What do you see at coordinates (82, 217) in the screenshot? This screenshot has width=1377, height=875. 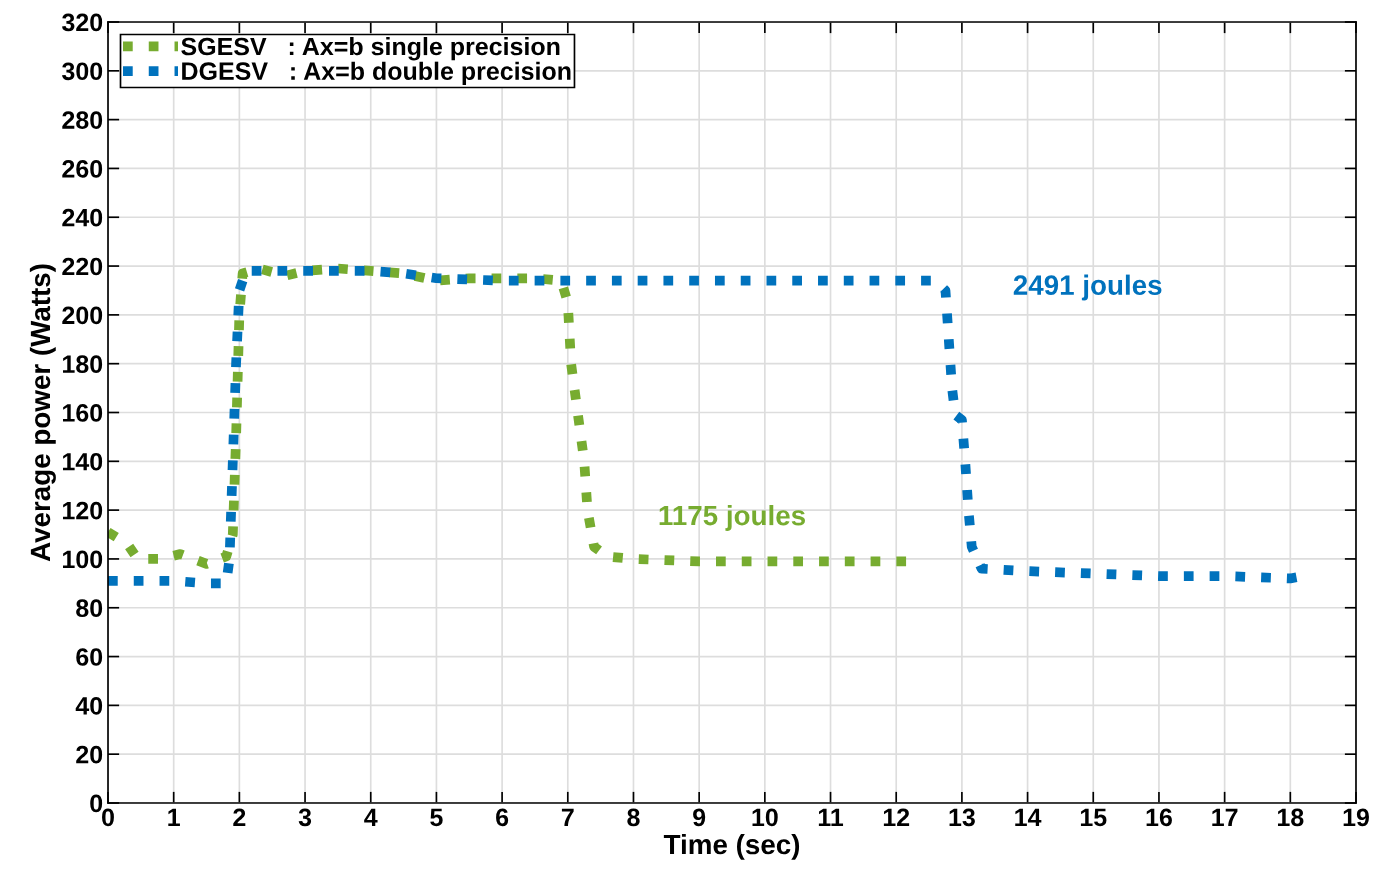 I see `y-tick-label: 240` at bounding box center [82, 217].